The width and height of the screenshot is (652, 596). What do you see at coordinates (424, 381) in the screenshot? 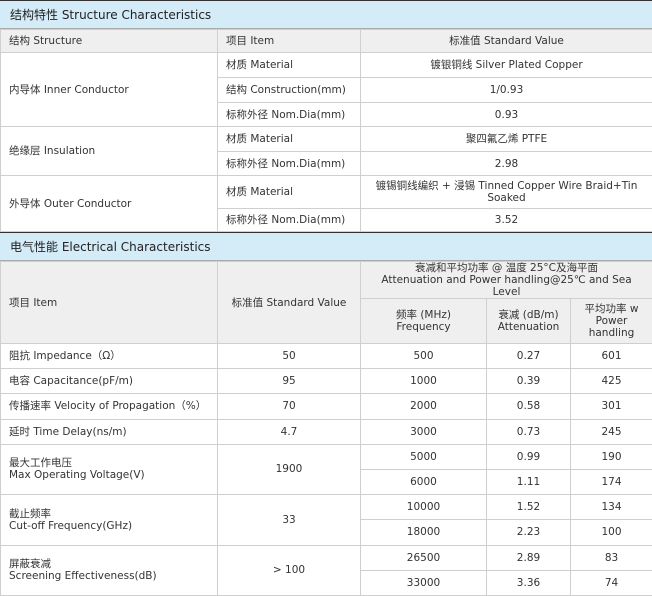
I see `frequency-cell: 1000` at bounding box center [424, 381].